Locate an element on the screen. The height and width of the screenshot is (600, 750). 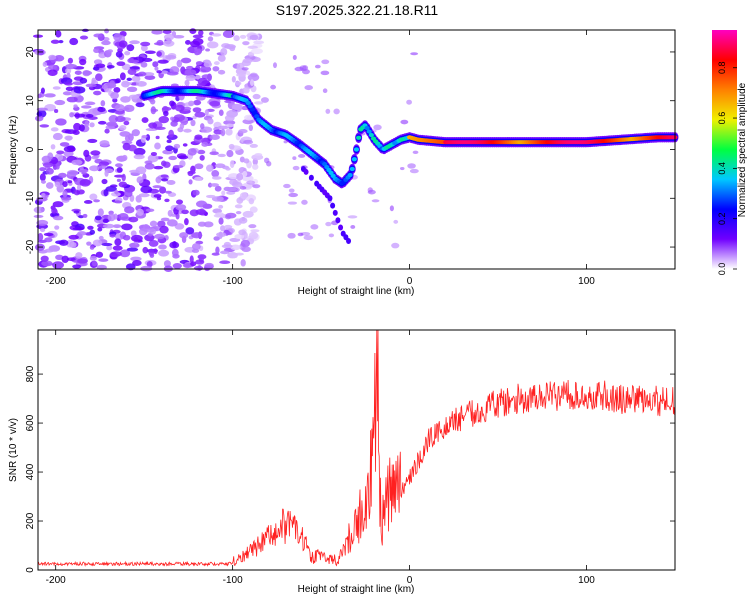
heatmap-x-tick-label: -200 is located at coordinates (56, 281).